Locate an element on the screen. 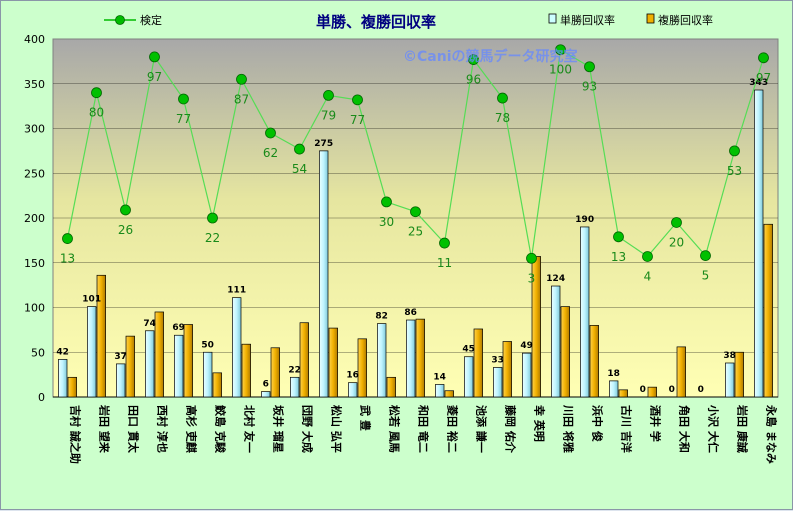  kentei-value-label: 30 is located at coordinates (386, 222).